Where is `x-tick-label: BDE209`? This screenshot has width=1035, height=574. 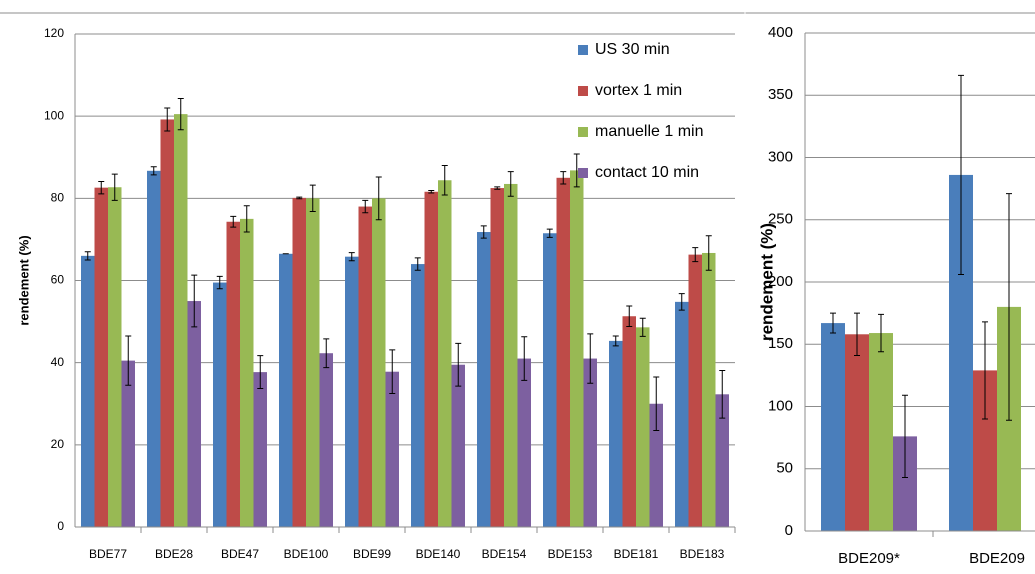 x-tick-label: BDE209 is located at coordinates (997, 558).